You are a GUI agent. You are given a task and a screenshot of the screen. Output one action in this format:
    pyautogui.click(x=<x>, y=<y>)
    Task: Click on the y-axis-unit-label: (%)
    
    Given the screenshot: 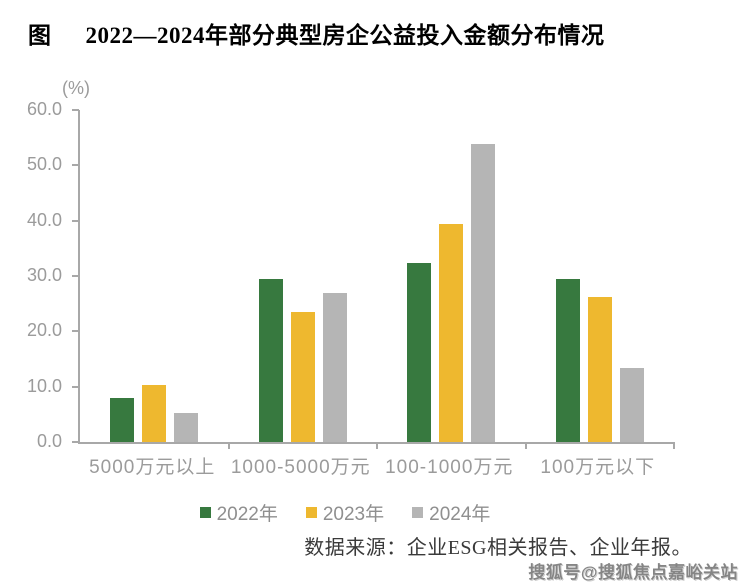 What is the action you would take?
    pyautogui.click(x=76, y=88)
    